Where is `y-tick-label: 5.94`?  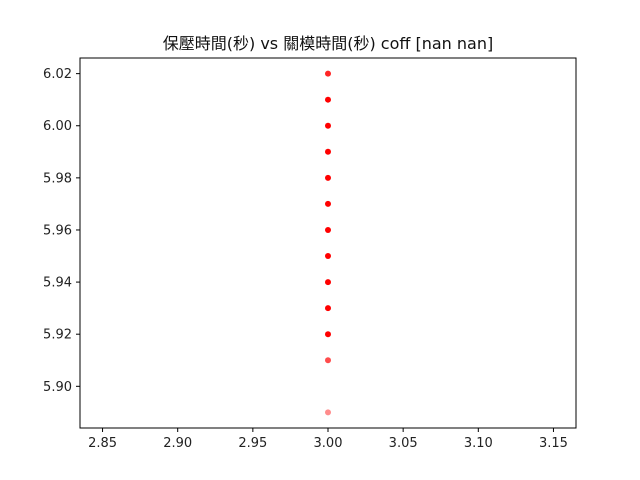
y-tick-label: 5.94 is located at coordinates (57, 283).